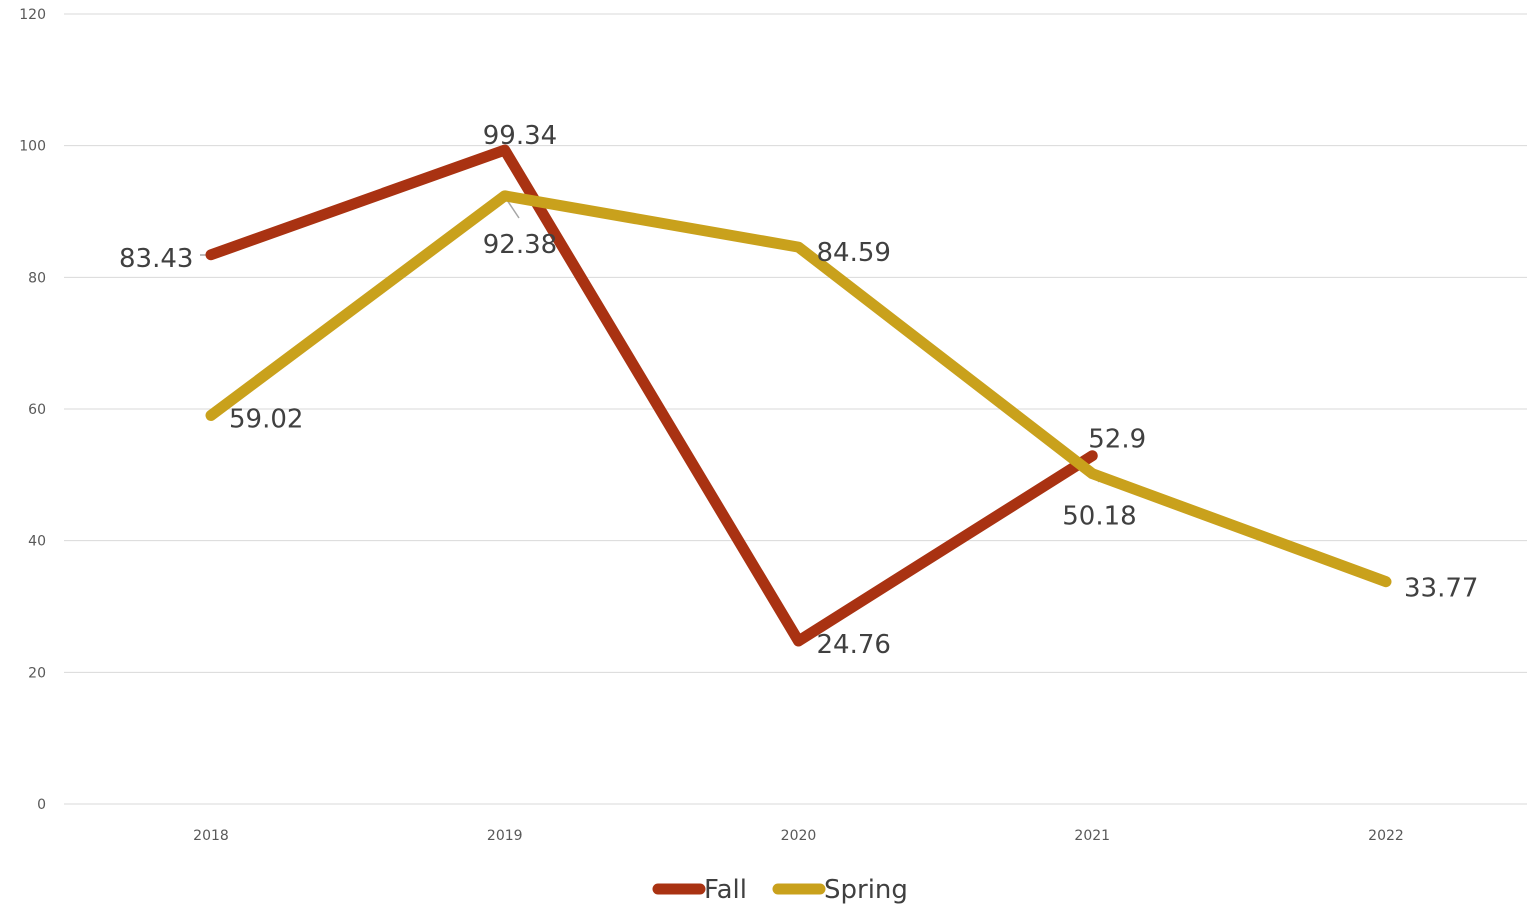 The height and width of the screenshot is (911, 1527). Describe the element at coordinates (866, 890) in the screenshot. I see `legend-label-spring: Spring` at that location.